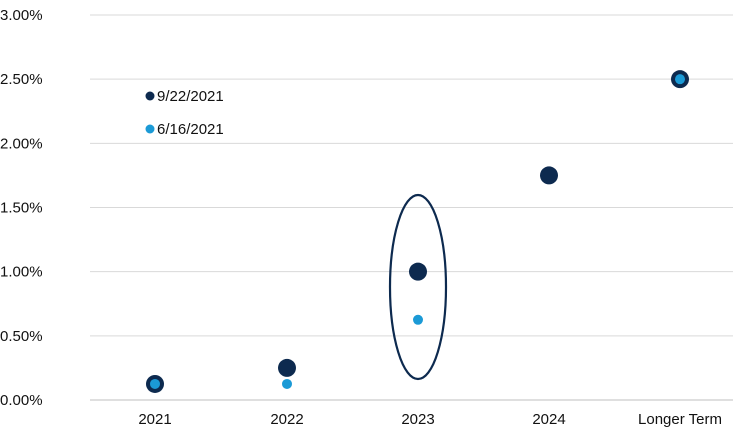 This screenshot has width=733, height=430. I want to click on x-tick-label: 2023, so click(417, 419).